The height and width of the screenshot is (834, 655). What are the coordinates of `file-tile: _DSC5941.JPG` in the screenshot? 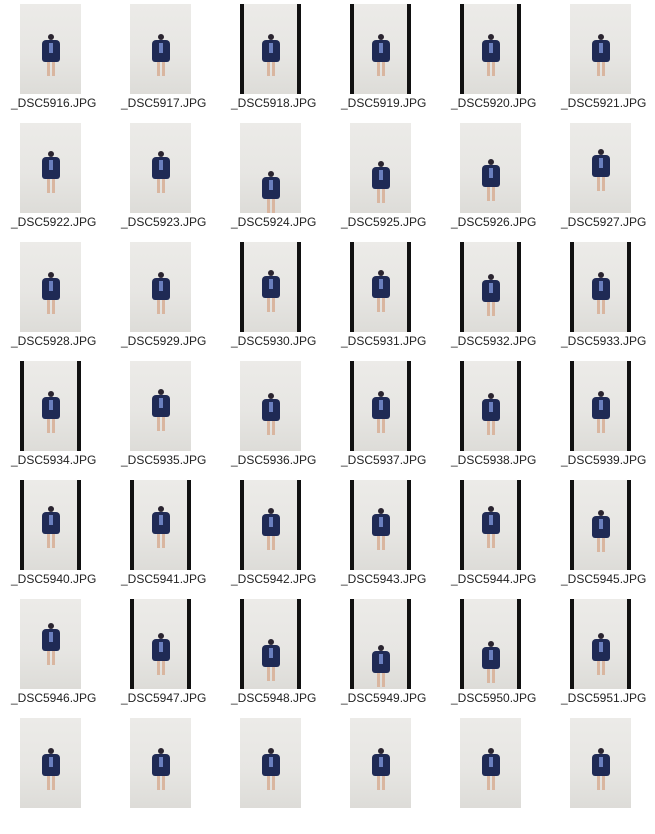 It's located at (165, 536).